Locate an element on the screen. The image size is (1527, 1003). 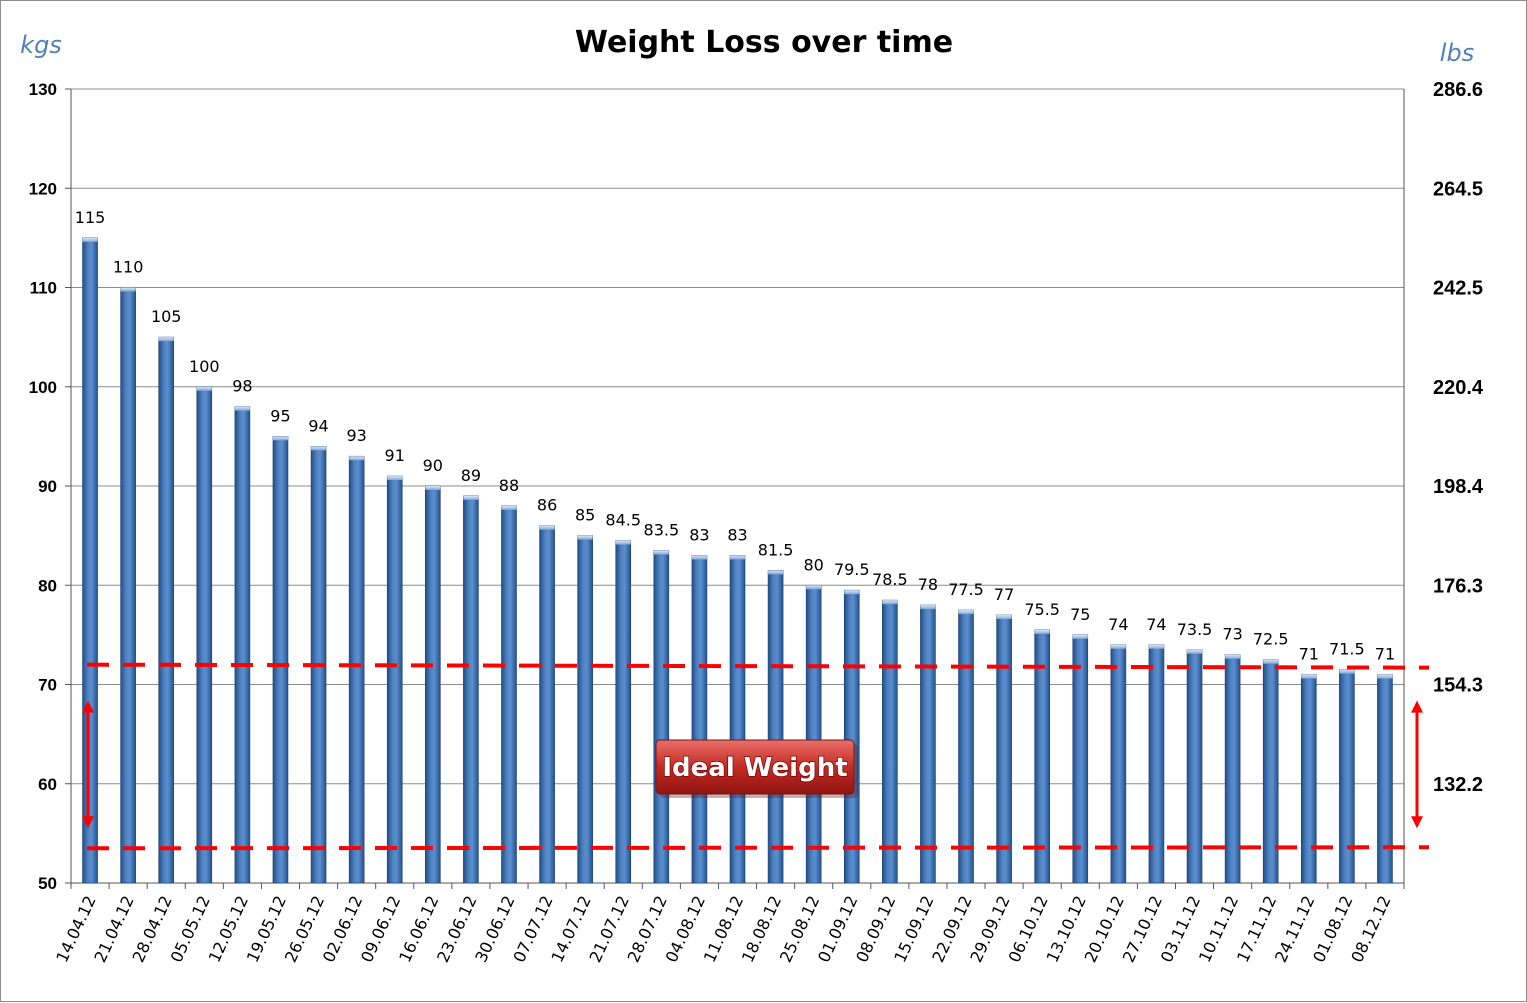
data-label: 115 is located at coordinates (90, 217).